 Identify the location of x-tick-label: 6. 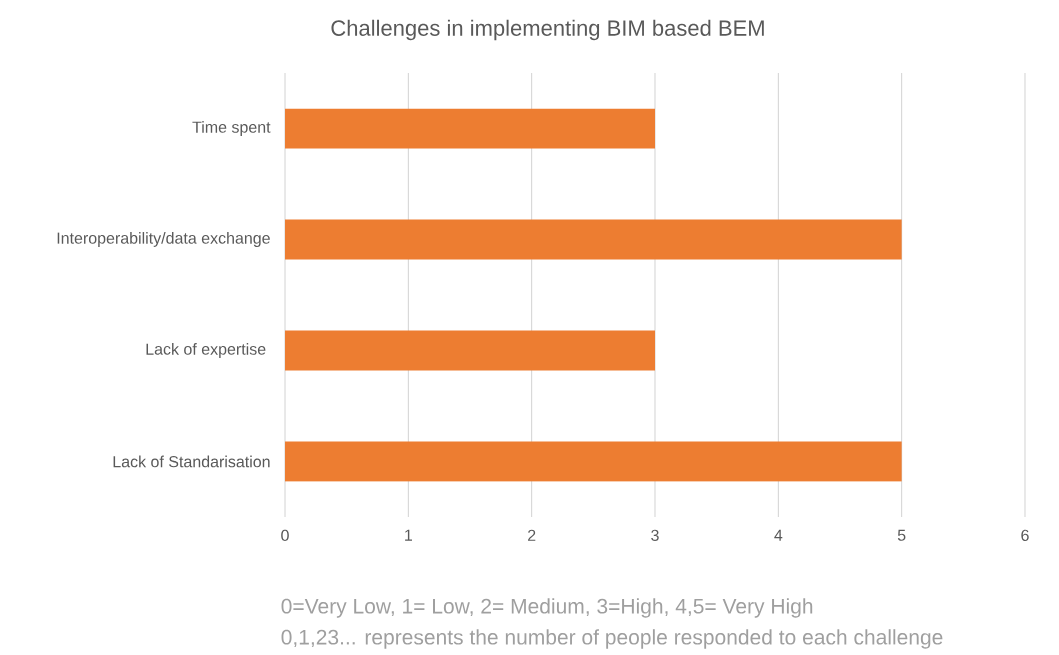
(1025, 535).